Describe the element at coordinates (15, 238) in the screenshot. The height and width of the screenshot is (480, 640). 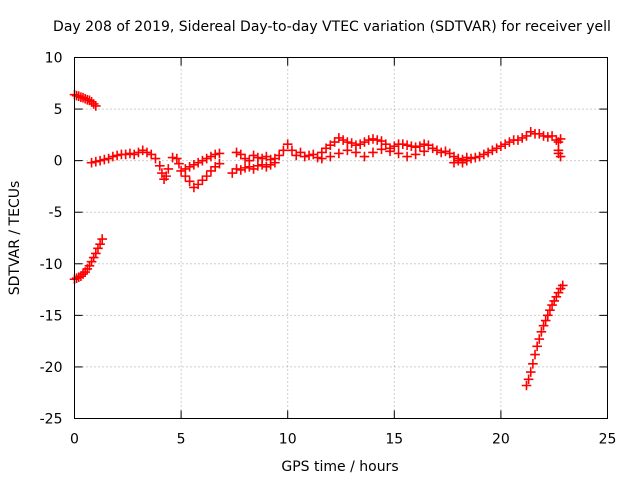
I see `y-axis-label: SDTVAR / TECUs` at that location.